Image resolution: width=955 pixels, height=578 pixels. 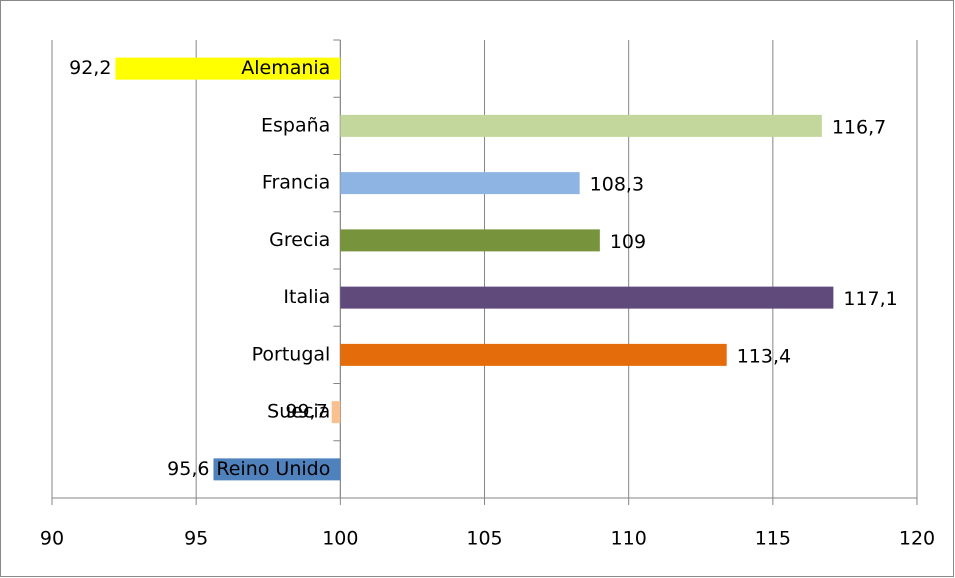 What do you see at coordinates (52, 539) in the screenshot?
I see `x-tick-label: 90` at bounding box center [52, 539].